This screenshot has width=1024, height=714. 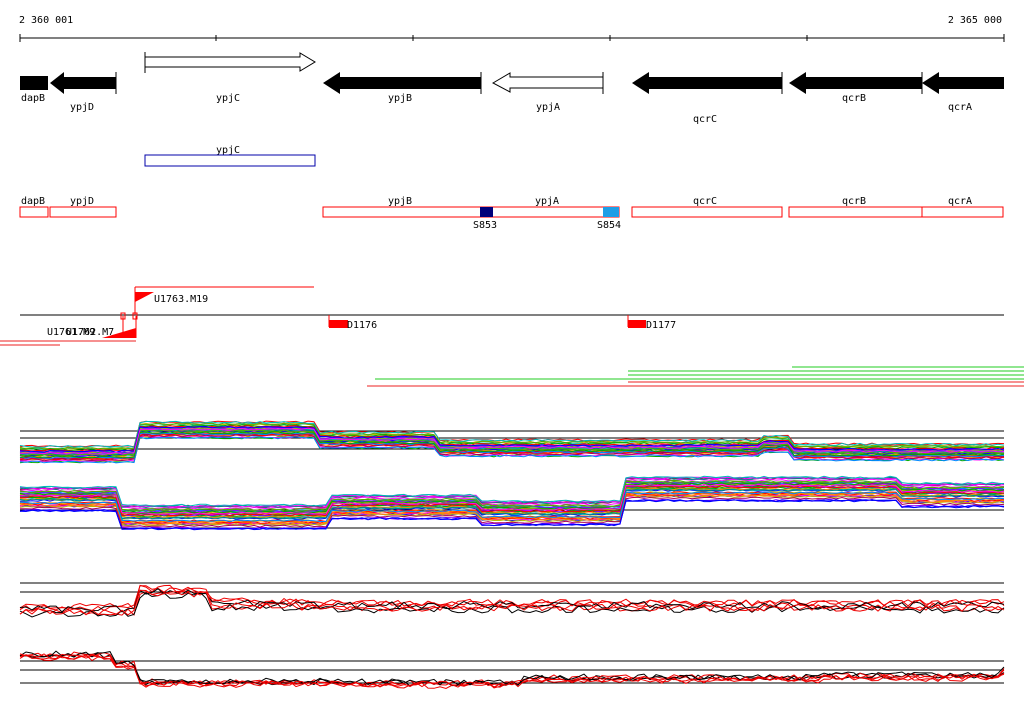 I want to click on gene-ypjA: ypjA, so click(x=547, y=92).